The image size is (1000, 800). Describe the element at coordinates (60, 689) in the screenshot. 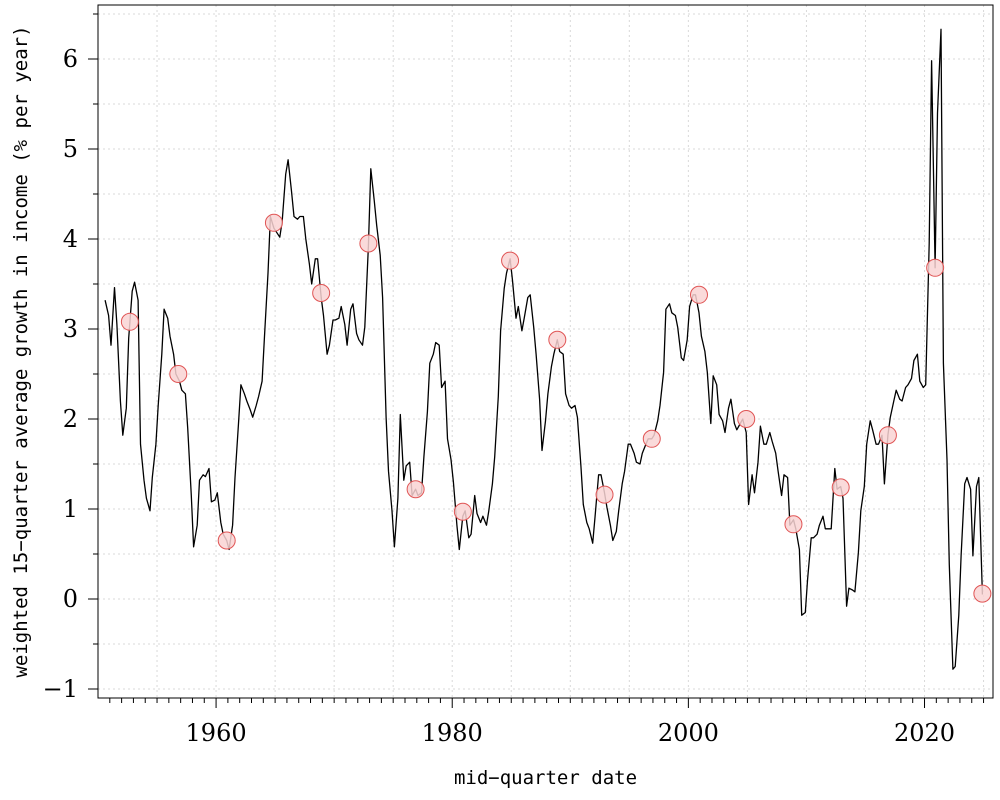

I see `y-tick-label: −1` at that location.